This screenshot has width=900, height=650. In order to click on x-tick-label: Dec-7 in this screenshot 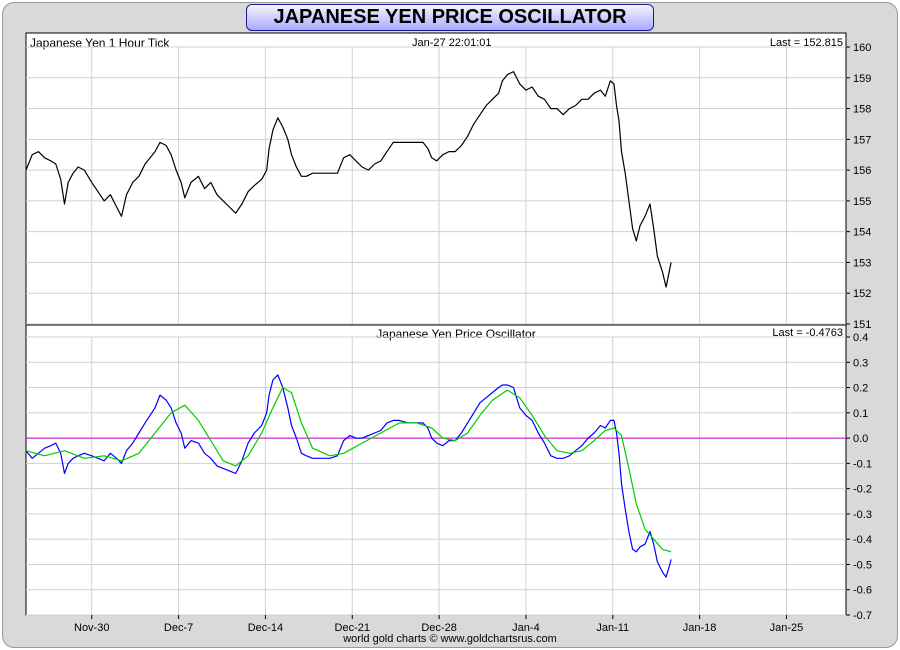, I will do `click(178, 628)`.